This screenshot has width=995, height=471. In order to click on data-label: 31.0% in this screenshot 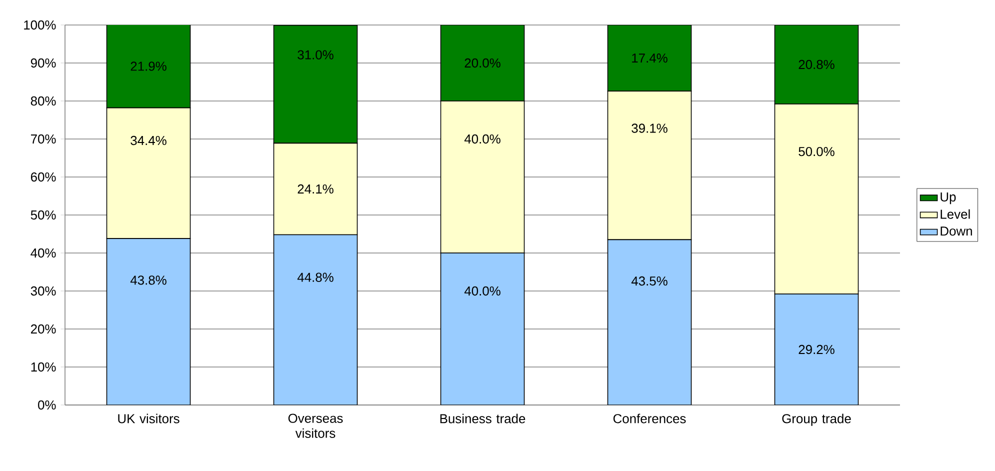, I will do `click(316, 55)`.